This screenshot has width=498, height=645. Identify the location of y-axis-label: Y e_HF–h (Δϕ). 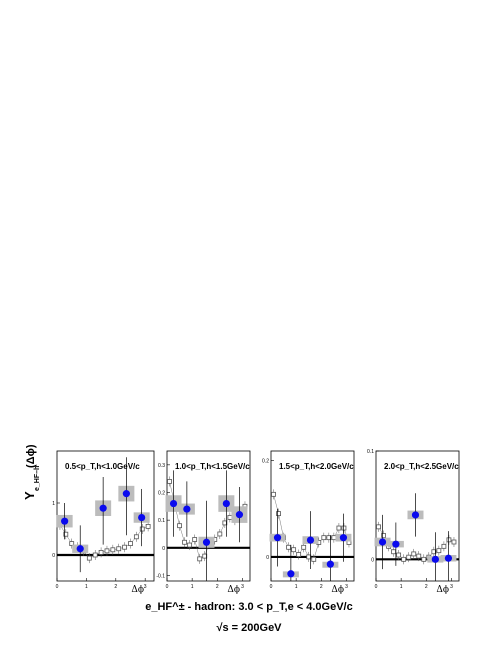
(31, 472).